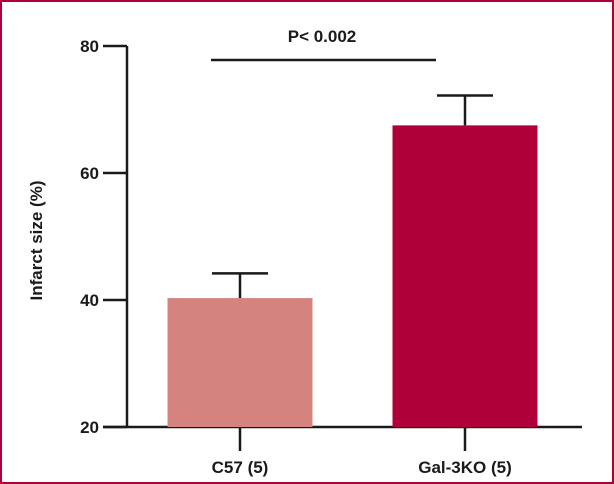 This screenshot has height=484, width=614. What do you see at coordinates (89, 427) in the screenshot?
I see `y-tick-label-20: 20` at bounding box center [89, 427].